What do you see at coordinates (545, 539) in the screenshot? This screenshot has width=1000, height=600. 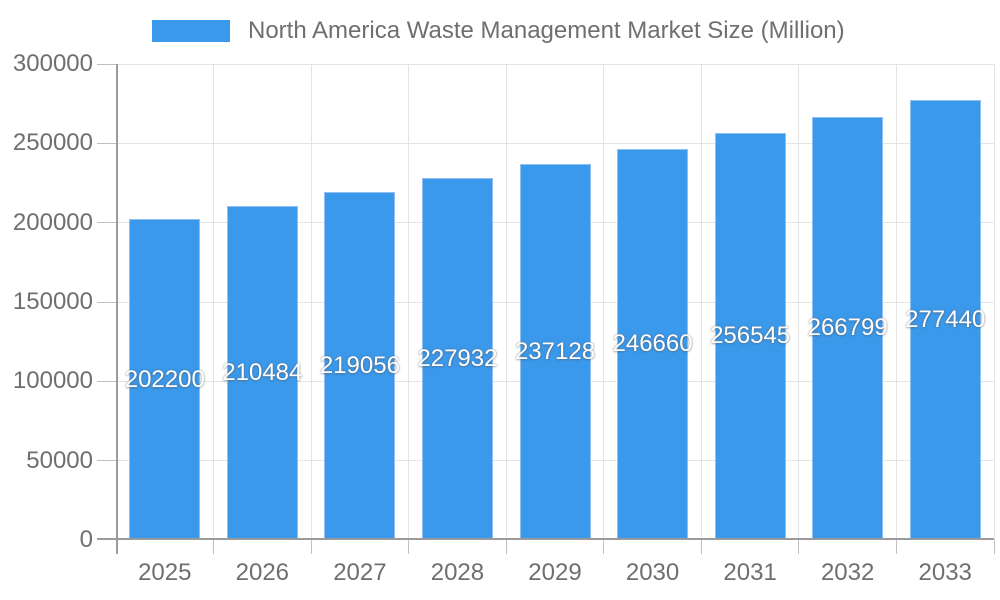 I see `x-axis-line` at bounding box center [545, 539].